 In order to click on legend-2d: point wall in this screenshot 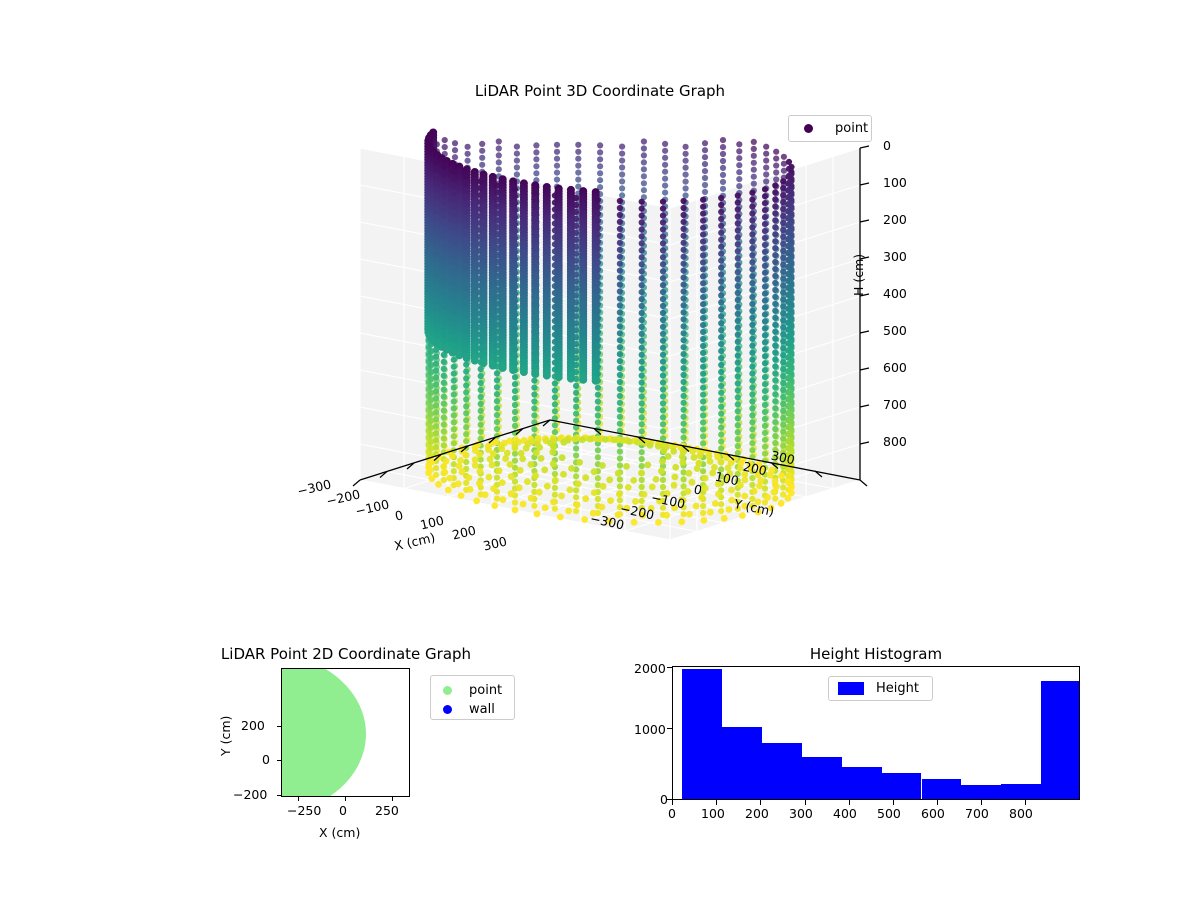, I will do `click(472, 697)`.